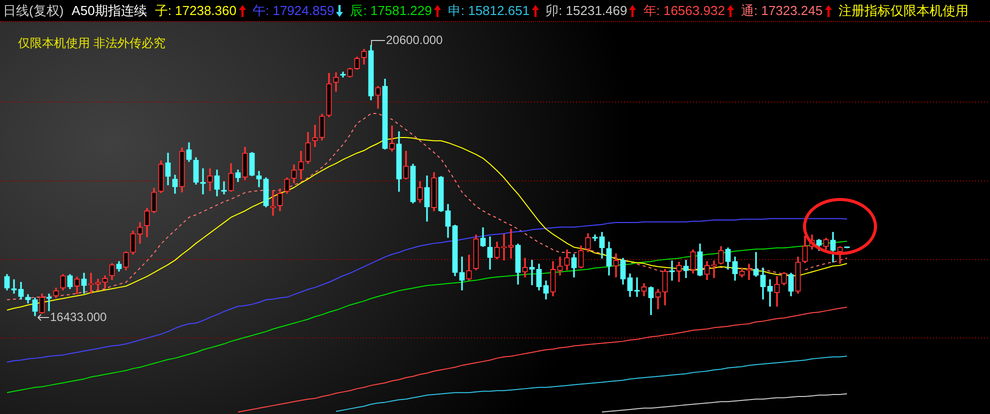 Image resolution: width=990 pixels, height=414 pixels. What do you see at coordinates (414, 40) in the screenshot?
I see `annotation: 20600.000` at bounding box center [414, 40].